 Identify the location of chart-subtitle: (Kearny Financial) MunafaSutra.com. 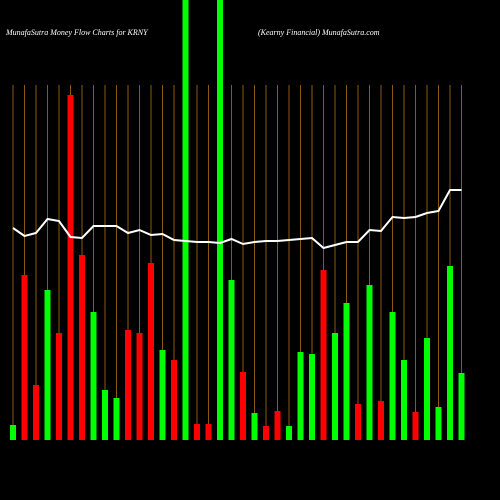
(319, 32).